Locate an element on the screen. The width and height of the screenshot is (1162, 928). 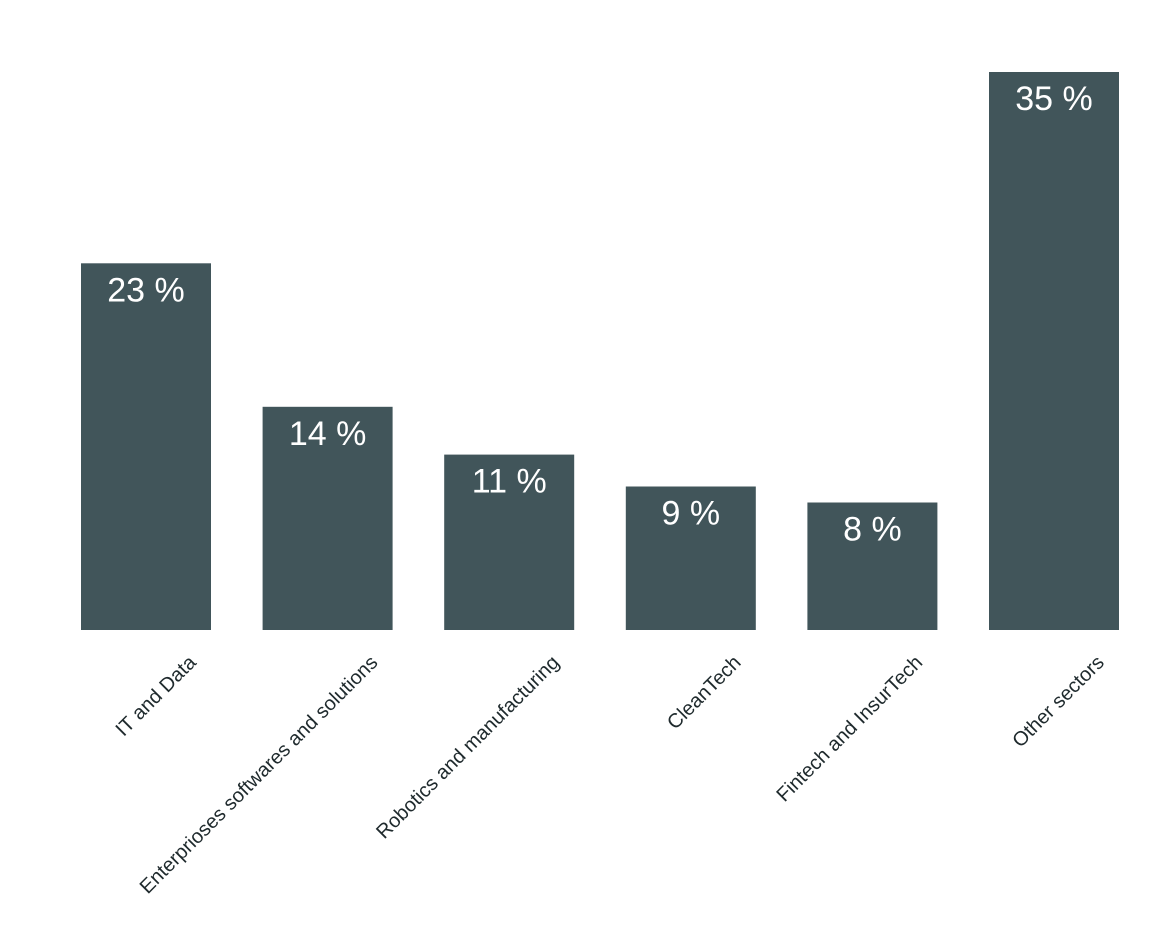
bar-value-label-5: 35 % is located at coordinates (1054, 99).